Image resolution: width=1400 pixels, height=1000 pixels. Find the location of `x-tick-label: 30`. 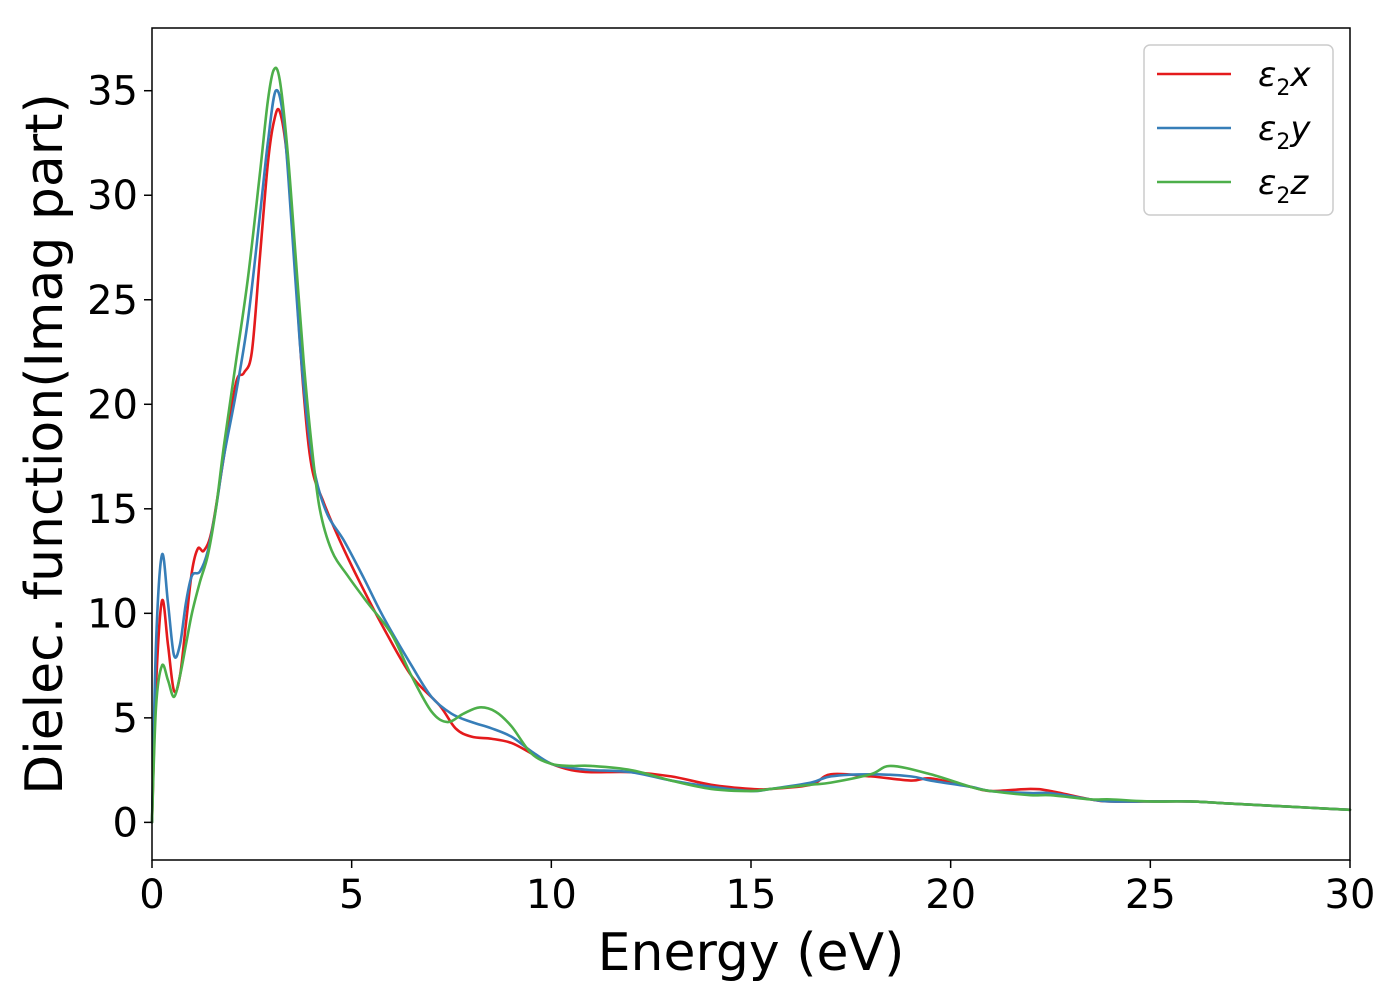

x-tick-label: 30 is located at coordinates (1350, 895).